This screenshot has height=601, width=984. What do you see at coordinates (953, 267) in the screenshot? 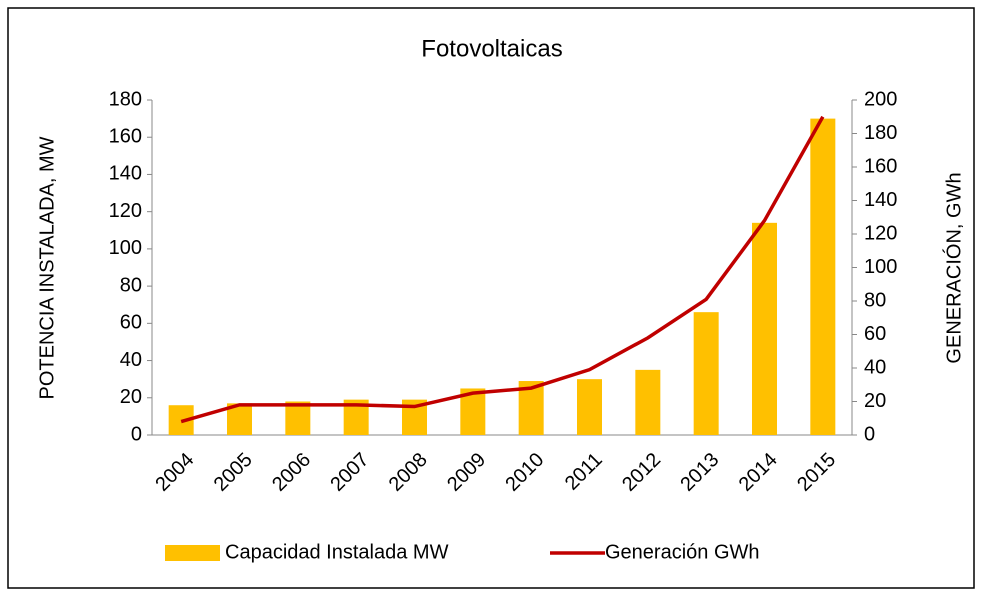
I see `y2-axis-label: GENERACIÓN, GWh` at bounding box center [953, 267].